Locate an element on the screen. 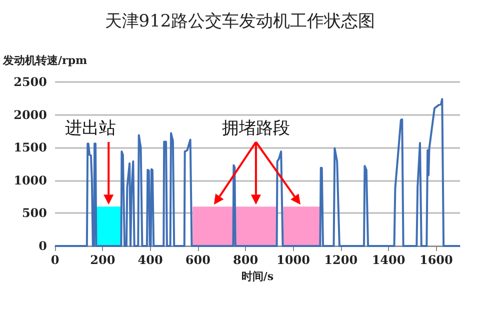 The height and width of the screenshot is (320, 480). x-tick-label: 1600 is located at coordinates (436, 260).